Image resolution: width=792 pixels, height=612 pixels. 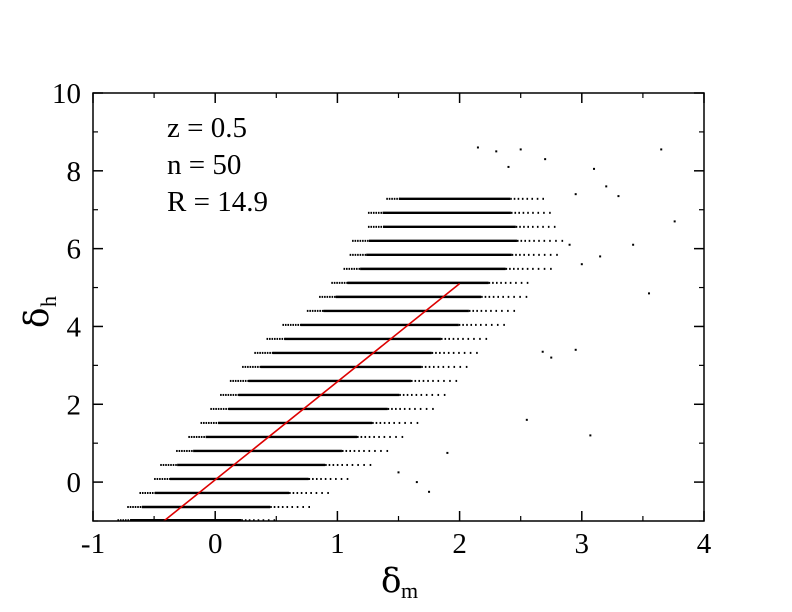 What do you see at coordinates (409, 590) in the screenshot?
I see `x-axis-label-subscript: m` at bounding box center [409, 590].